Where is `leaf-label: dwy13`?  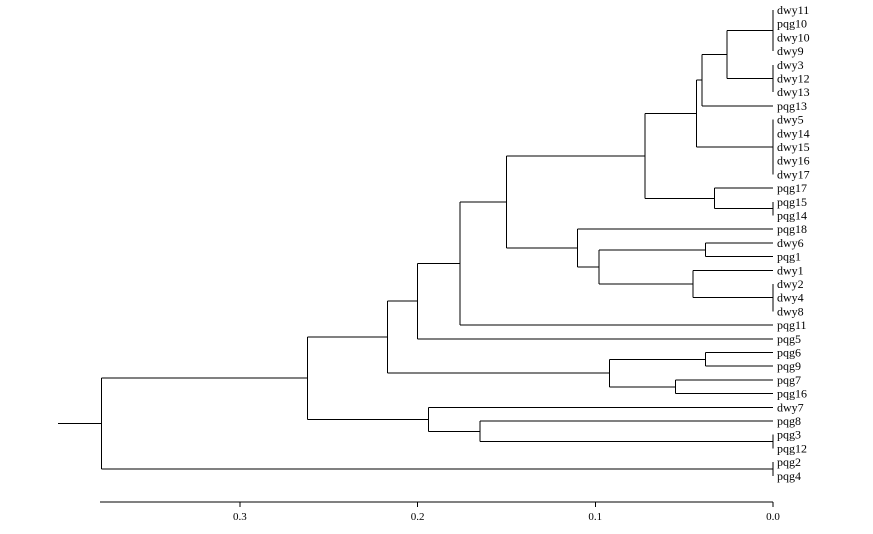
leaf-label: dwy13 is located at coordinates (793, 92).